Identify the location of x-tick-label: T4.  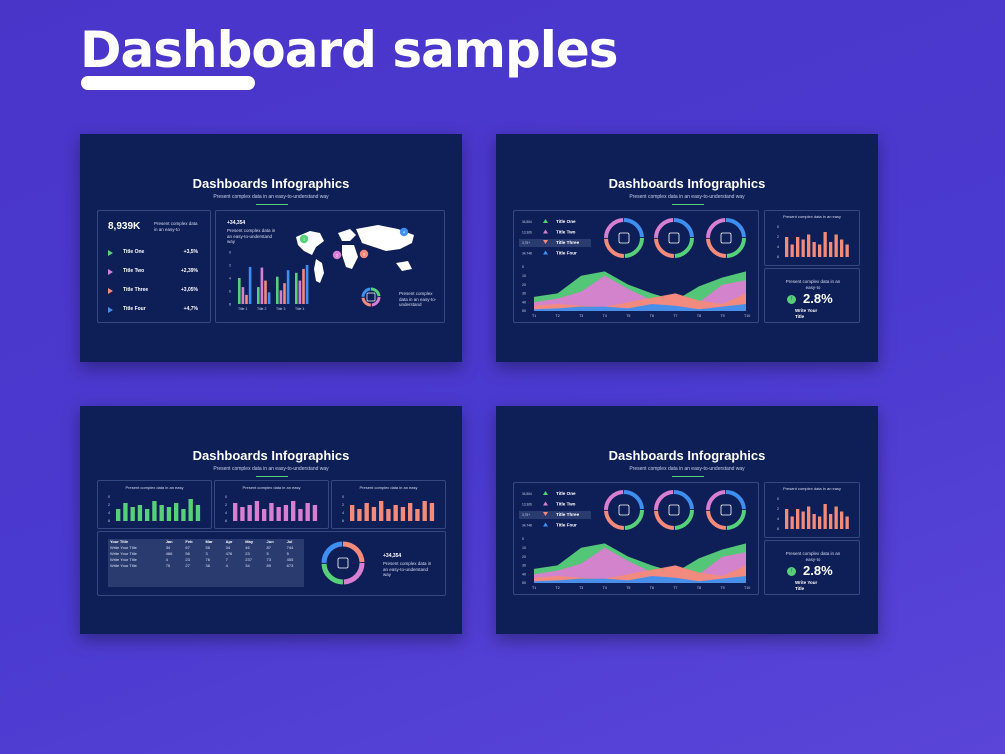
(605, 588).